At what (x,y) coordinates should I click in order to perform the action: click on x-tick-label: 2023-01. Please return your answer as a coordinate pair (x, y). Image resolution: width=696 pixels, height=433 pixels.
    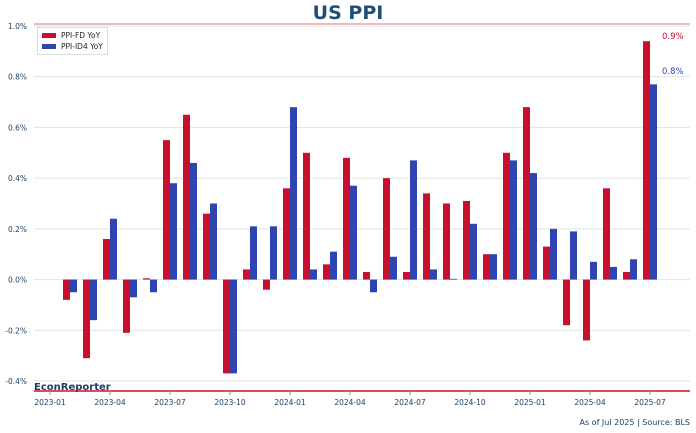
    Looking at the image, I should click on (50, 402).